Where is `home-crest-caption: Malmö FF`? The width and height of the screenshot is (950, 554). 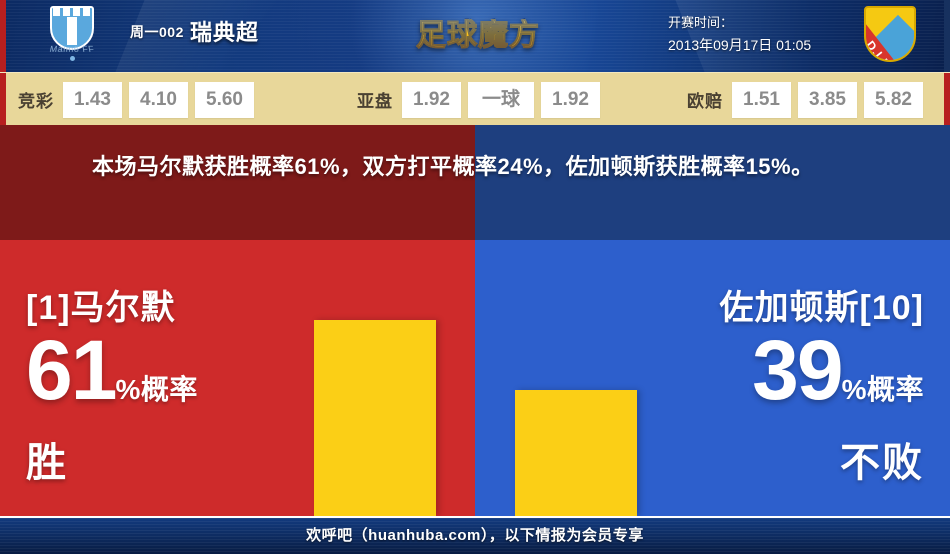 home-crest-caption: Malmö FF is located at coordinates (72, 49).